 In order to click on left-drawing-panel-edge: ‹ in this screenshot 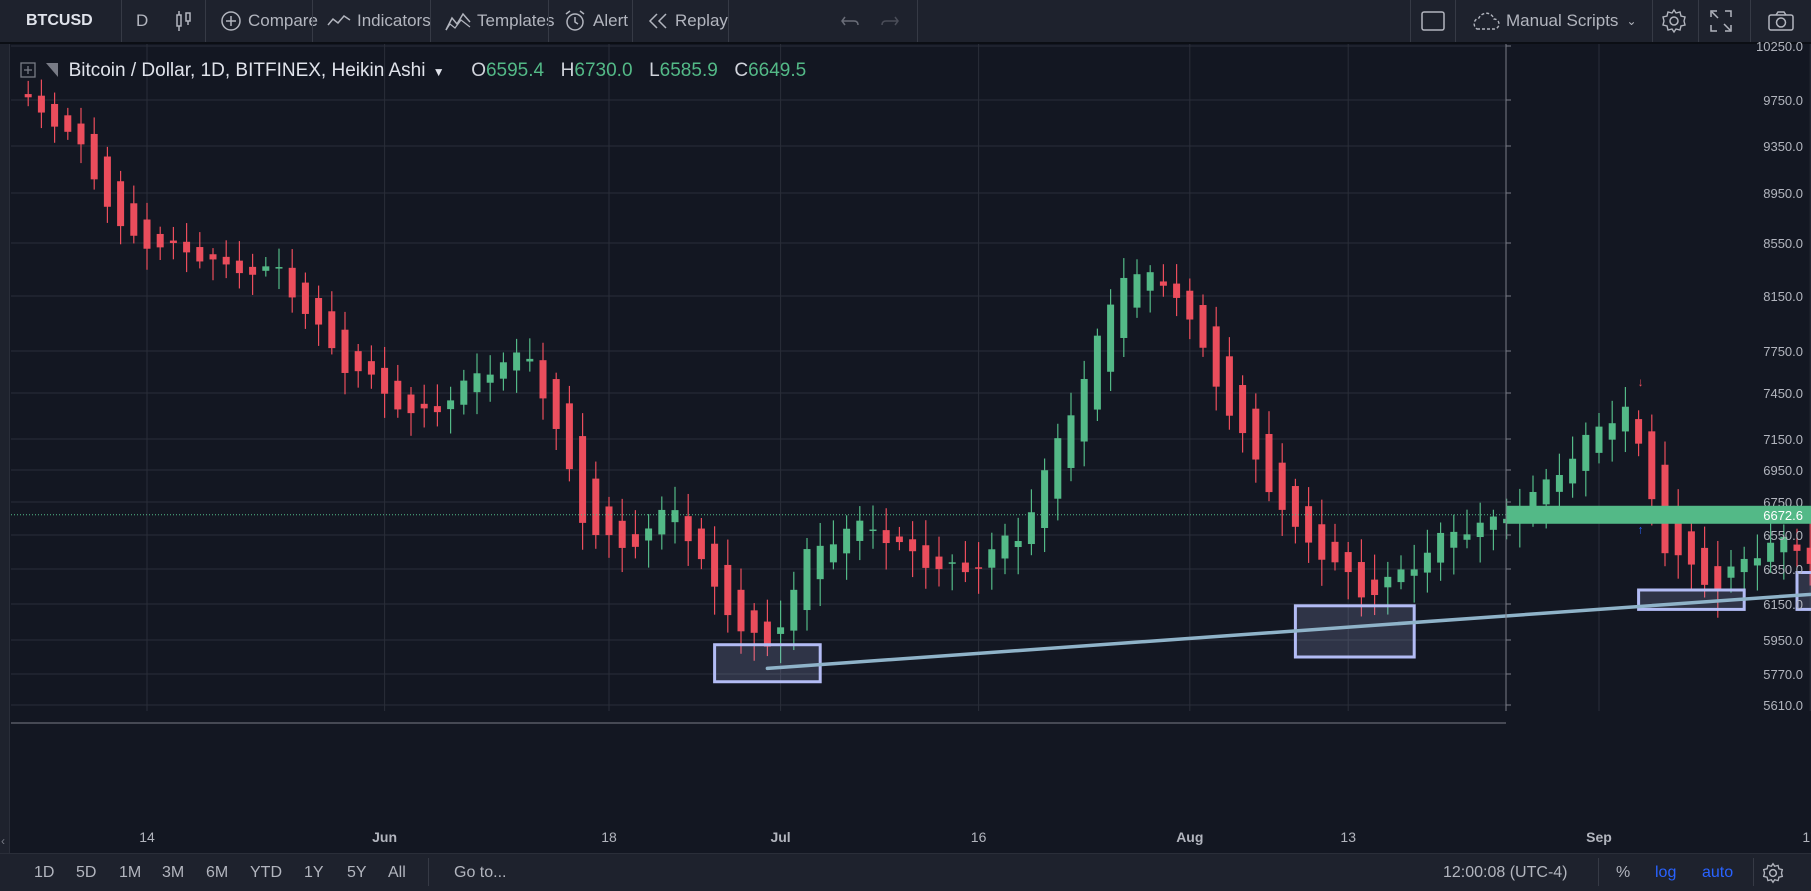, I will do `click(5, 448)`.